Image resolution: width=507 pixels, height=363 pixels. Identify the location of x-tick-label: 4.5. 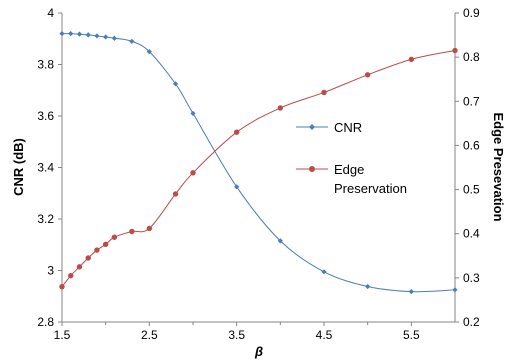
(324, 335).